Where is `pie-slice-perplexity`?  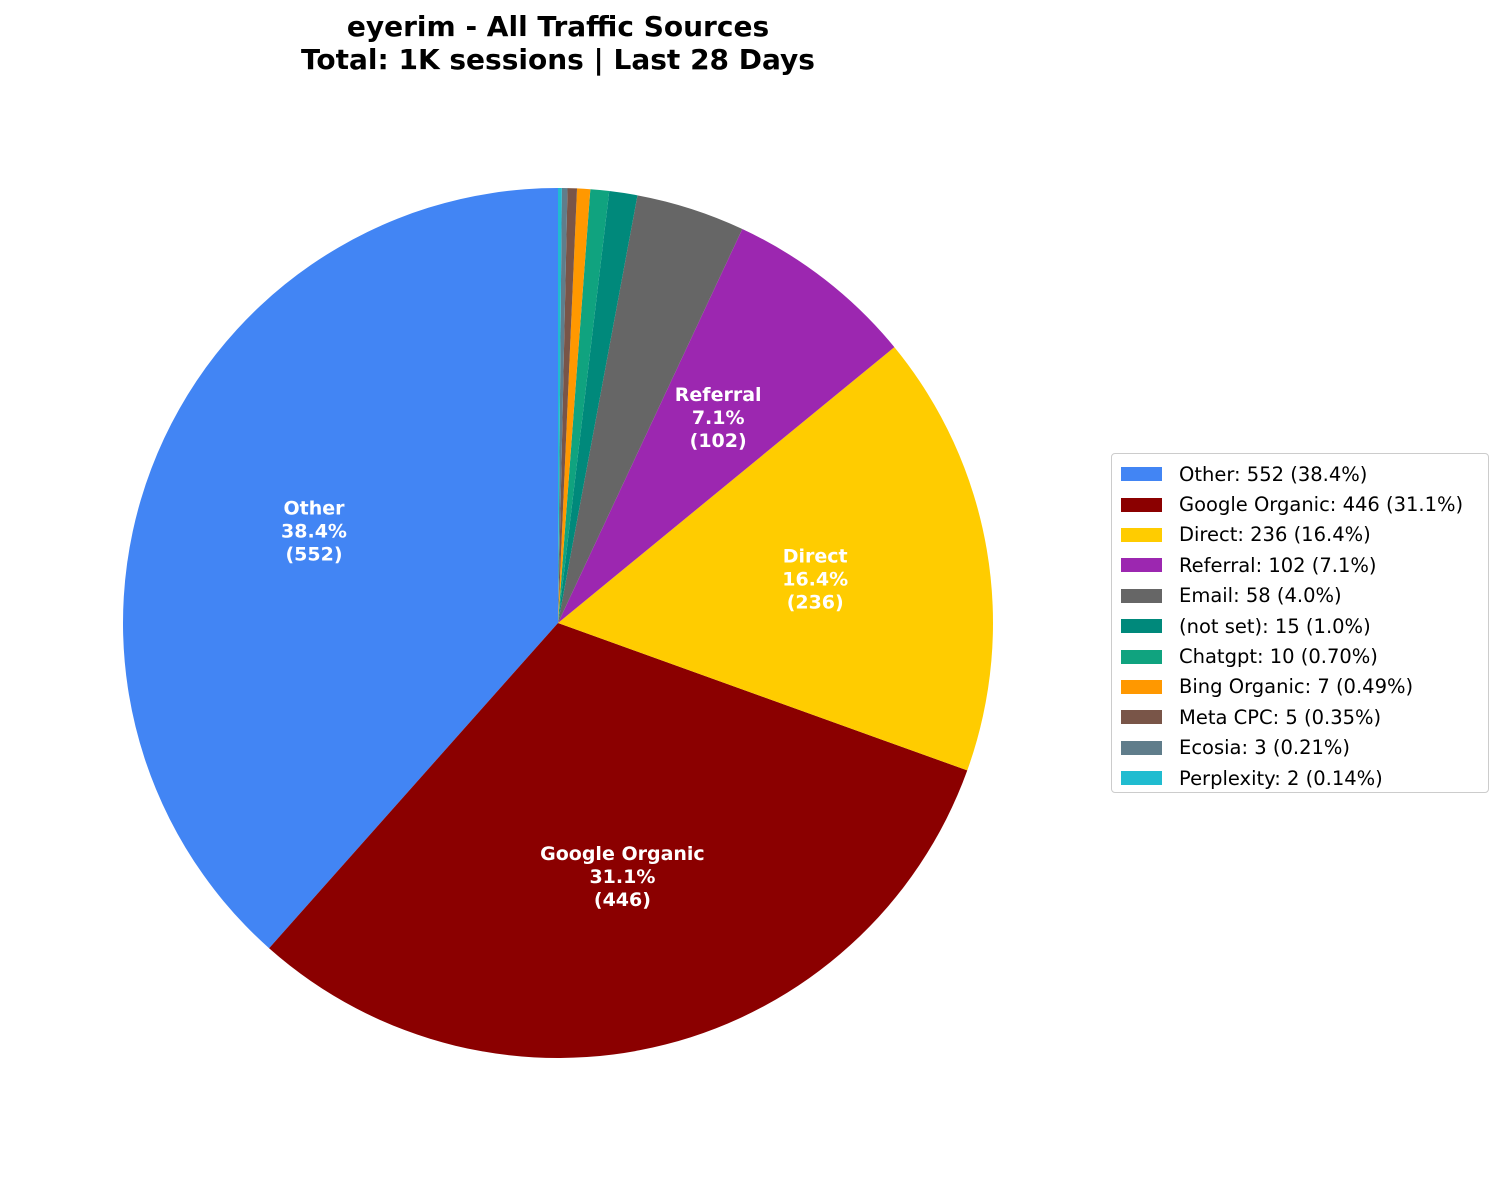
pie-slice-perplexity is located at coordinates (560, 405).